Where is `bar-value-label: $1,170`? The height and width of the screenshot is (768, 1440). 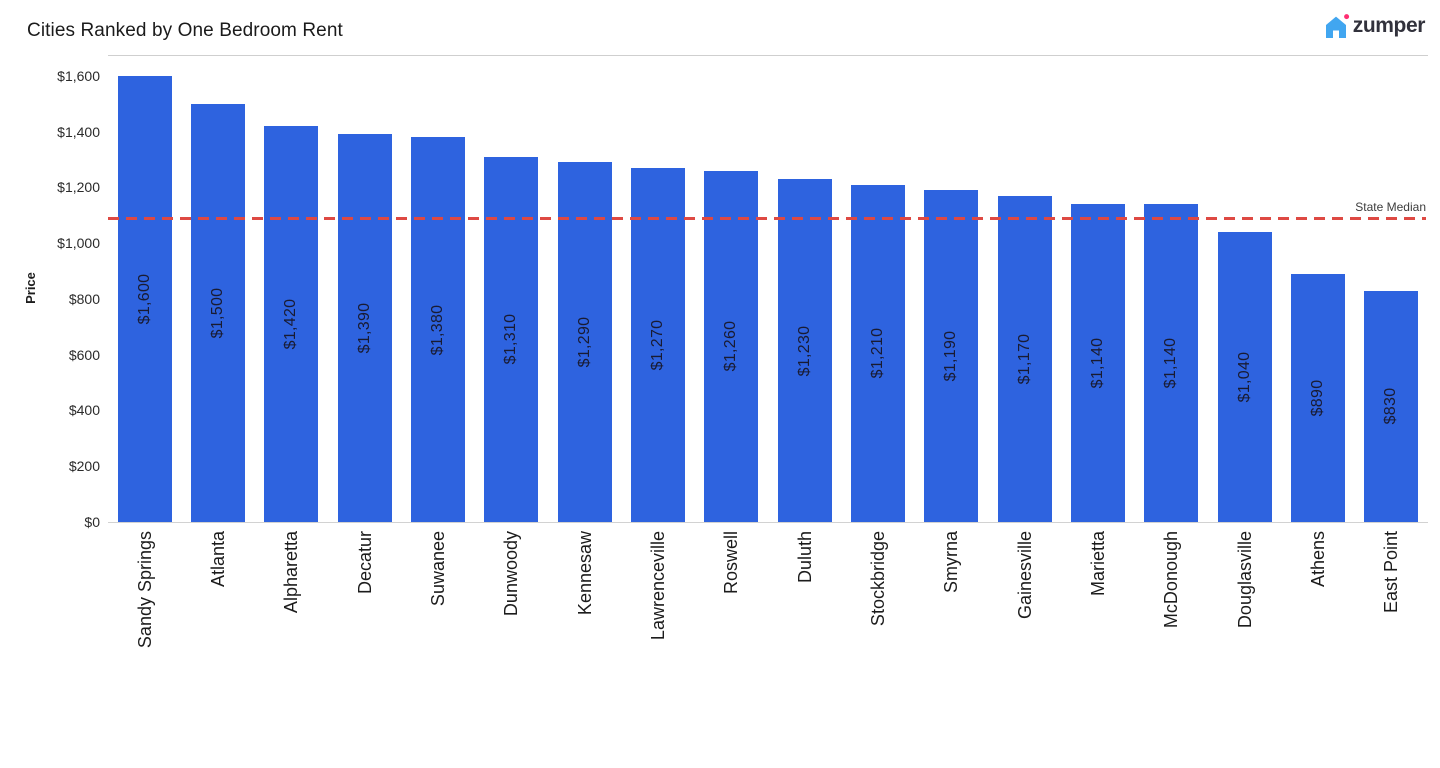
bar-value-label: $1,170 is located at coordinates (1024, 359).